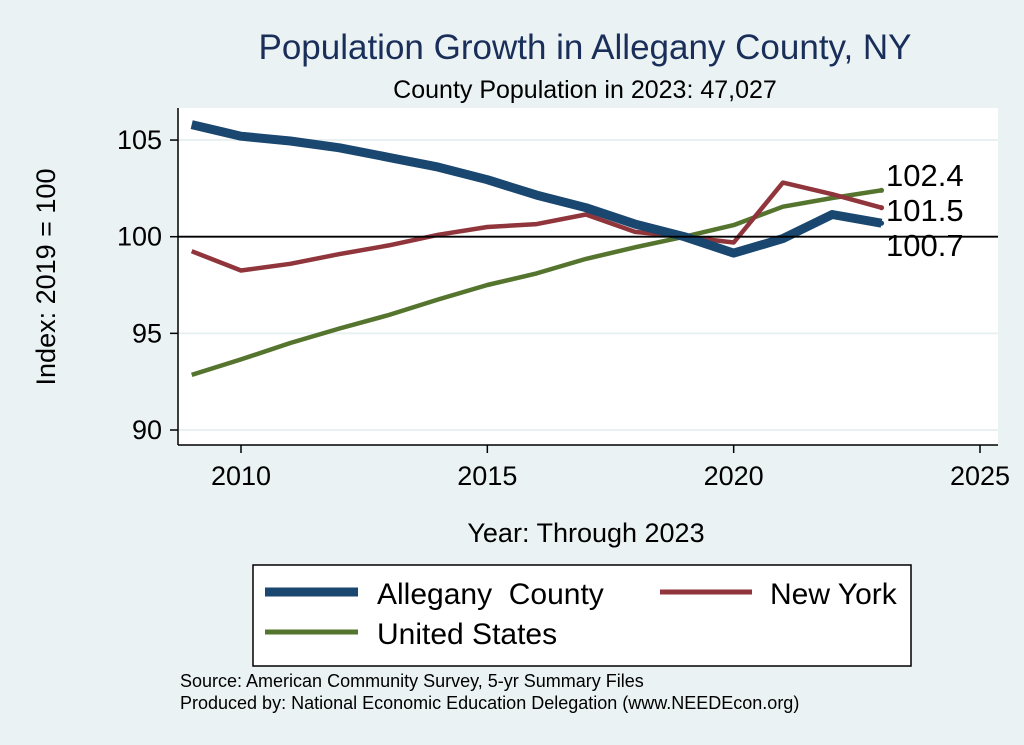 Image resolution: width=1024 pixels, height=745 pixels. What do you see at coordinates (734, 476) in the screenshot?
I see `x-tick-label: 2020` at bounding box center [734, 476].